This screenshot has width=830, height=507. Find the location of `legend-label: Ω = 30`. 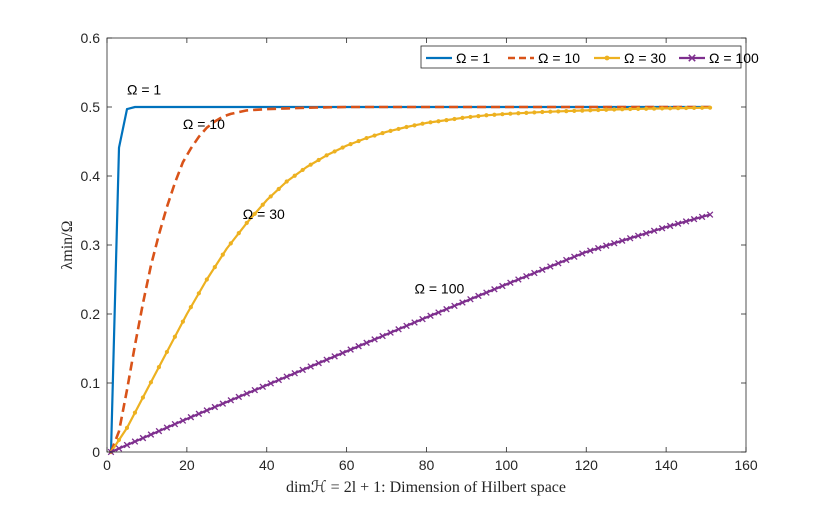

legend-label: Ω = 30 is located at coordinates (645, 58).